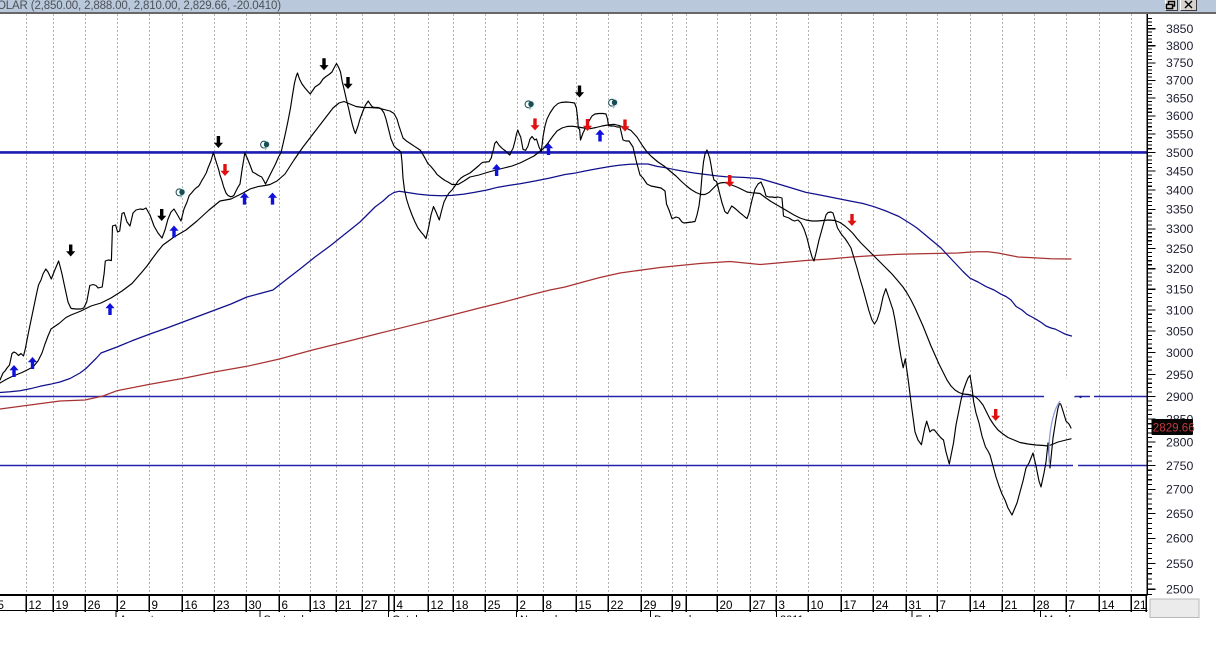  Describe the element at coordinates (1059, 620) in the screenshot. I see `svg-text: March` at that location.